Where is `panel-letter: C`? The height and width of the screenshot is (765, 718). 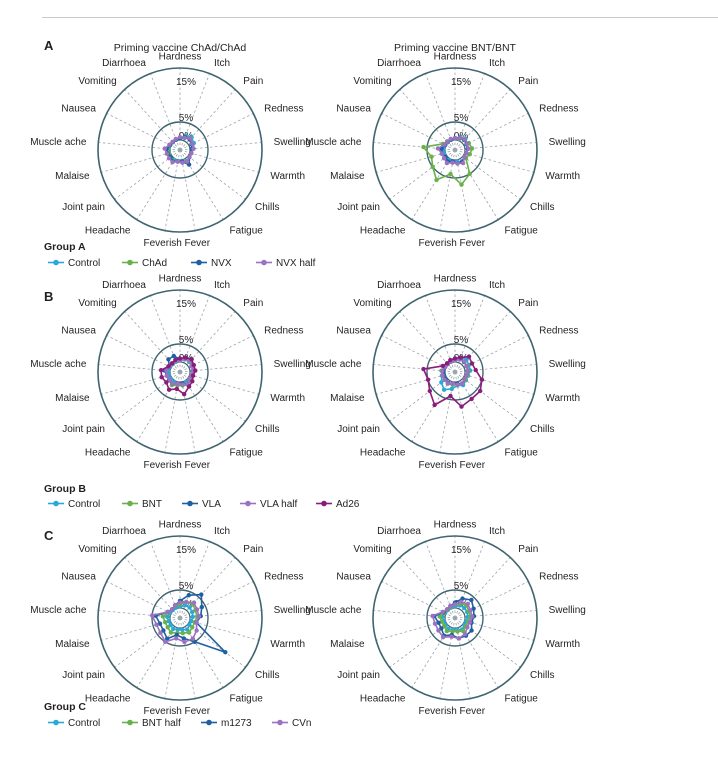
panel-letter: C is located at coordinates (49, 535).